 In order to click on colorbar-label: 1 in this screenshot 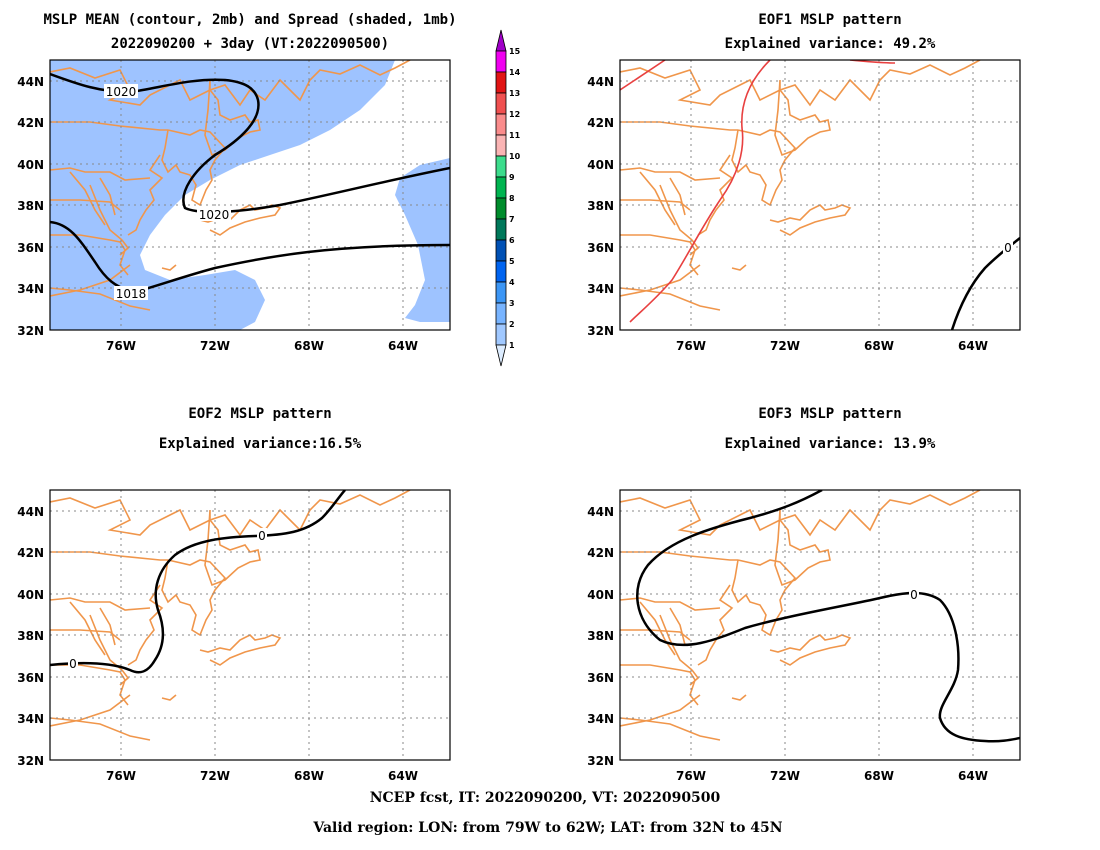, I will do `click(512, 345)`.